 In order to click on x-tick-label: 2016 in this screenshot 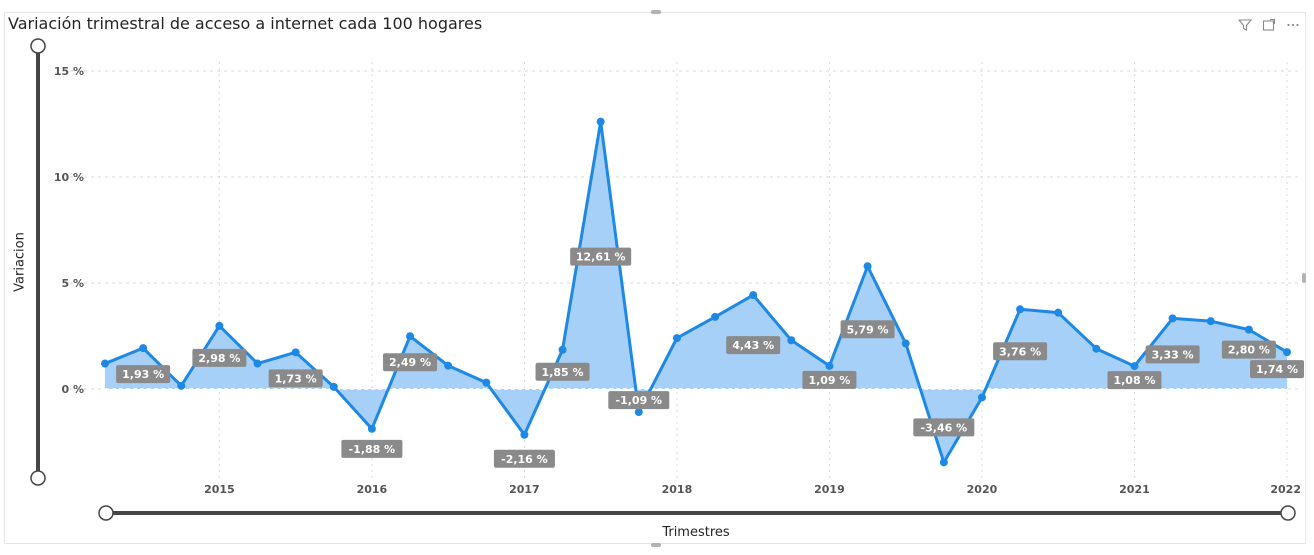, I will do `click(372, 489)`.